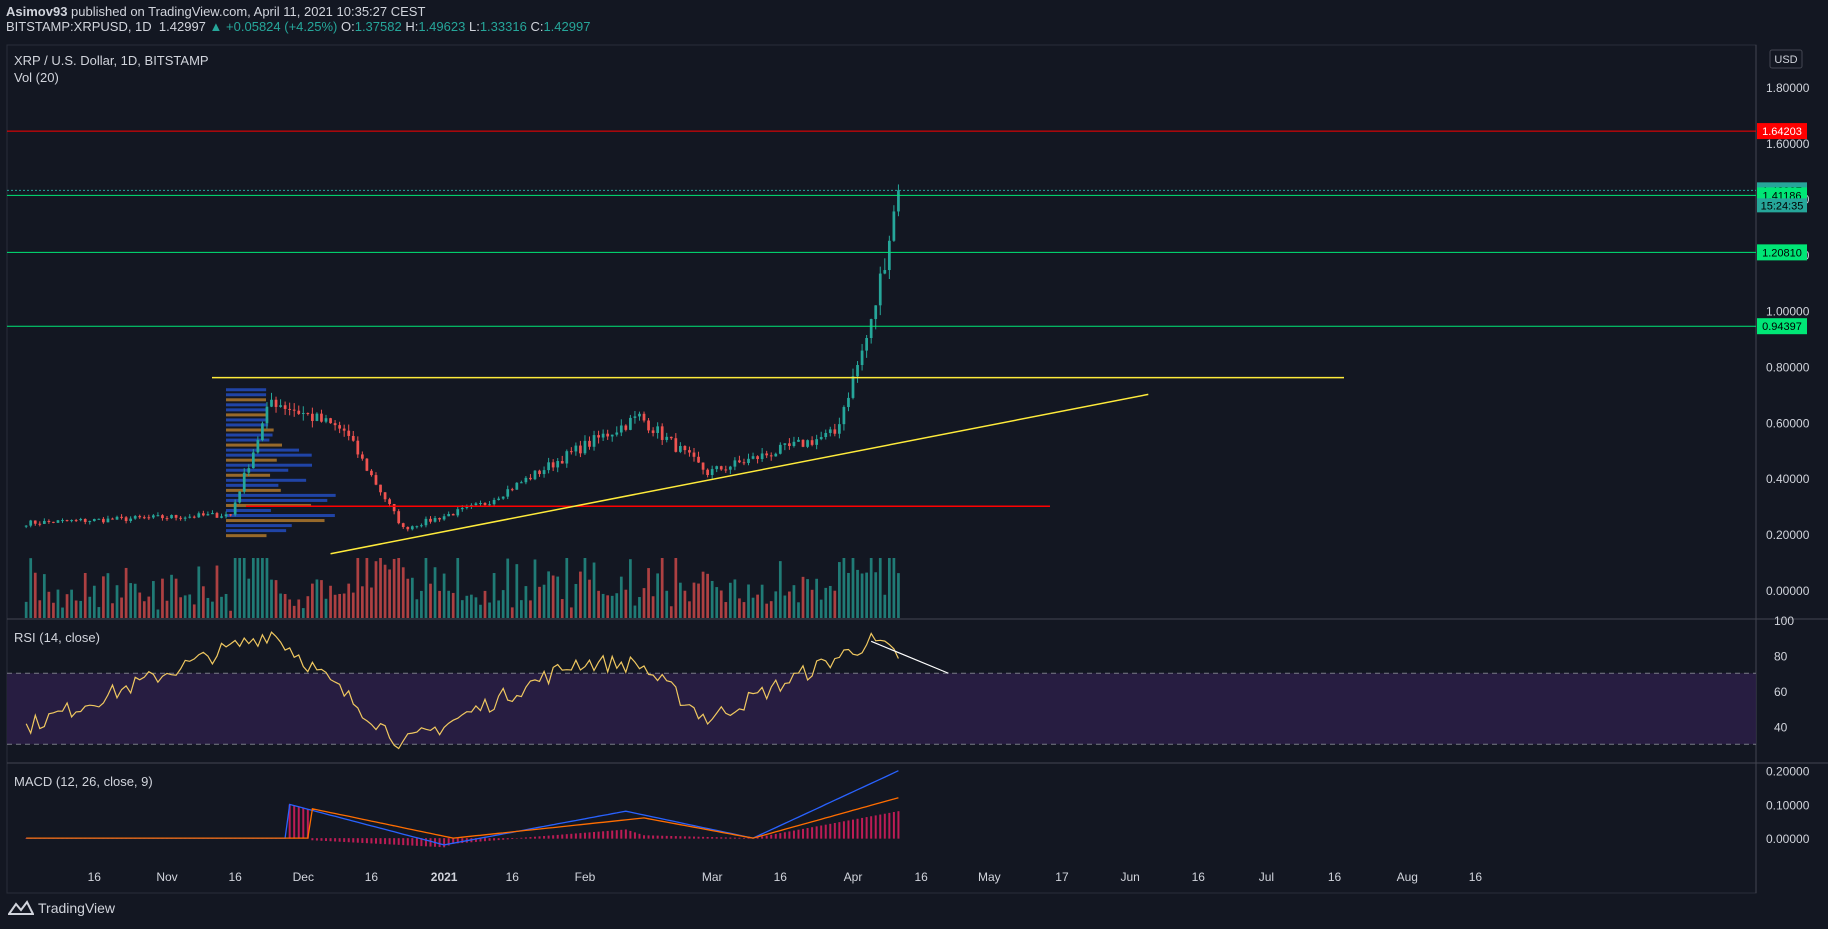 The image size is (1828, 929). I want to click on price-label: 1.20810, so click(1782, 253).